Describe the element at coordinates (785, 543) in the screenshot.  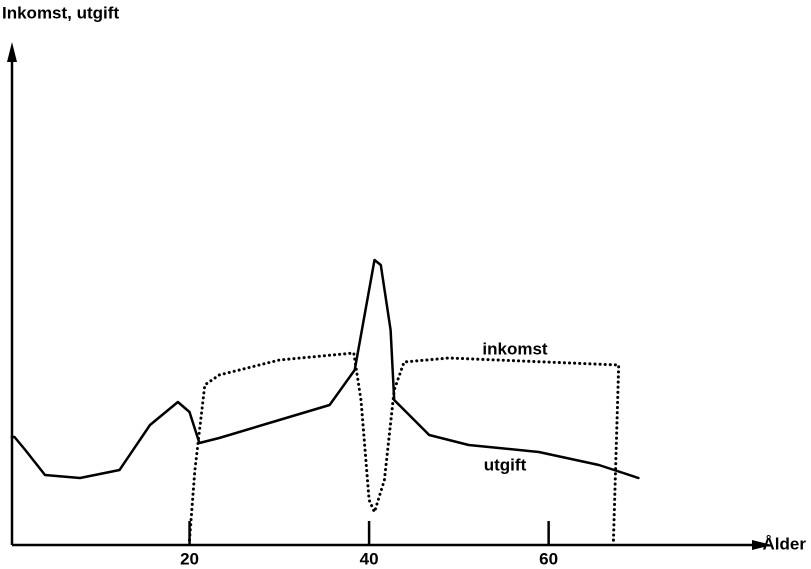
I see `x-axis-label: Ålder` at that location.